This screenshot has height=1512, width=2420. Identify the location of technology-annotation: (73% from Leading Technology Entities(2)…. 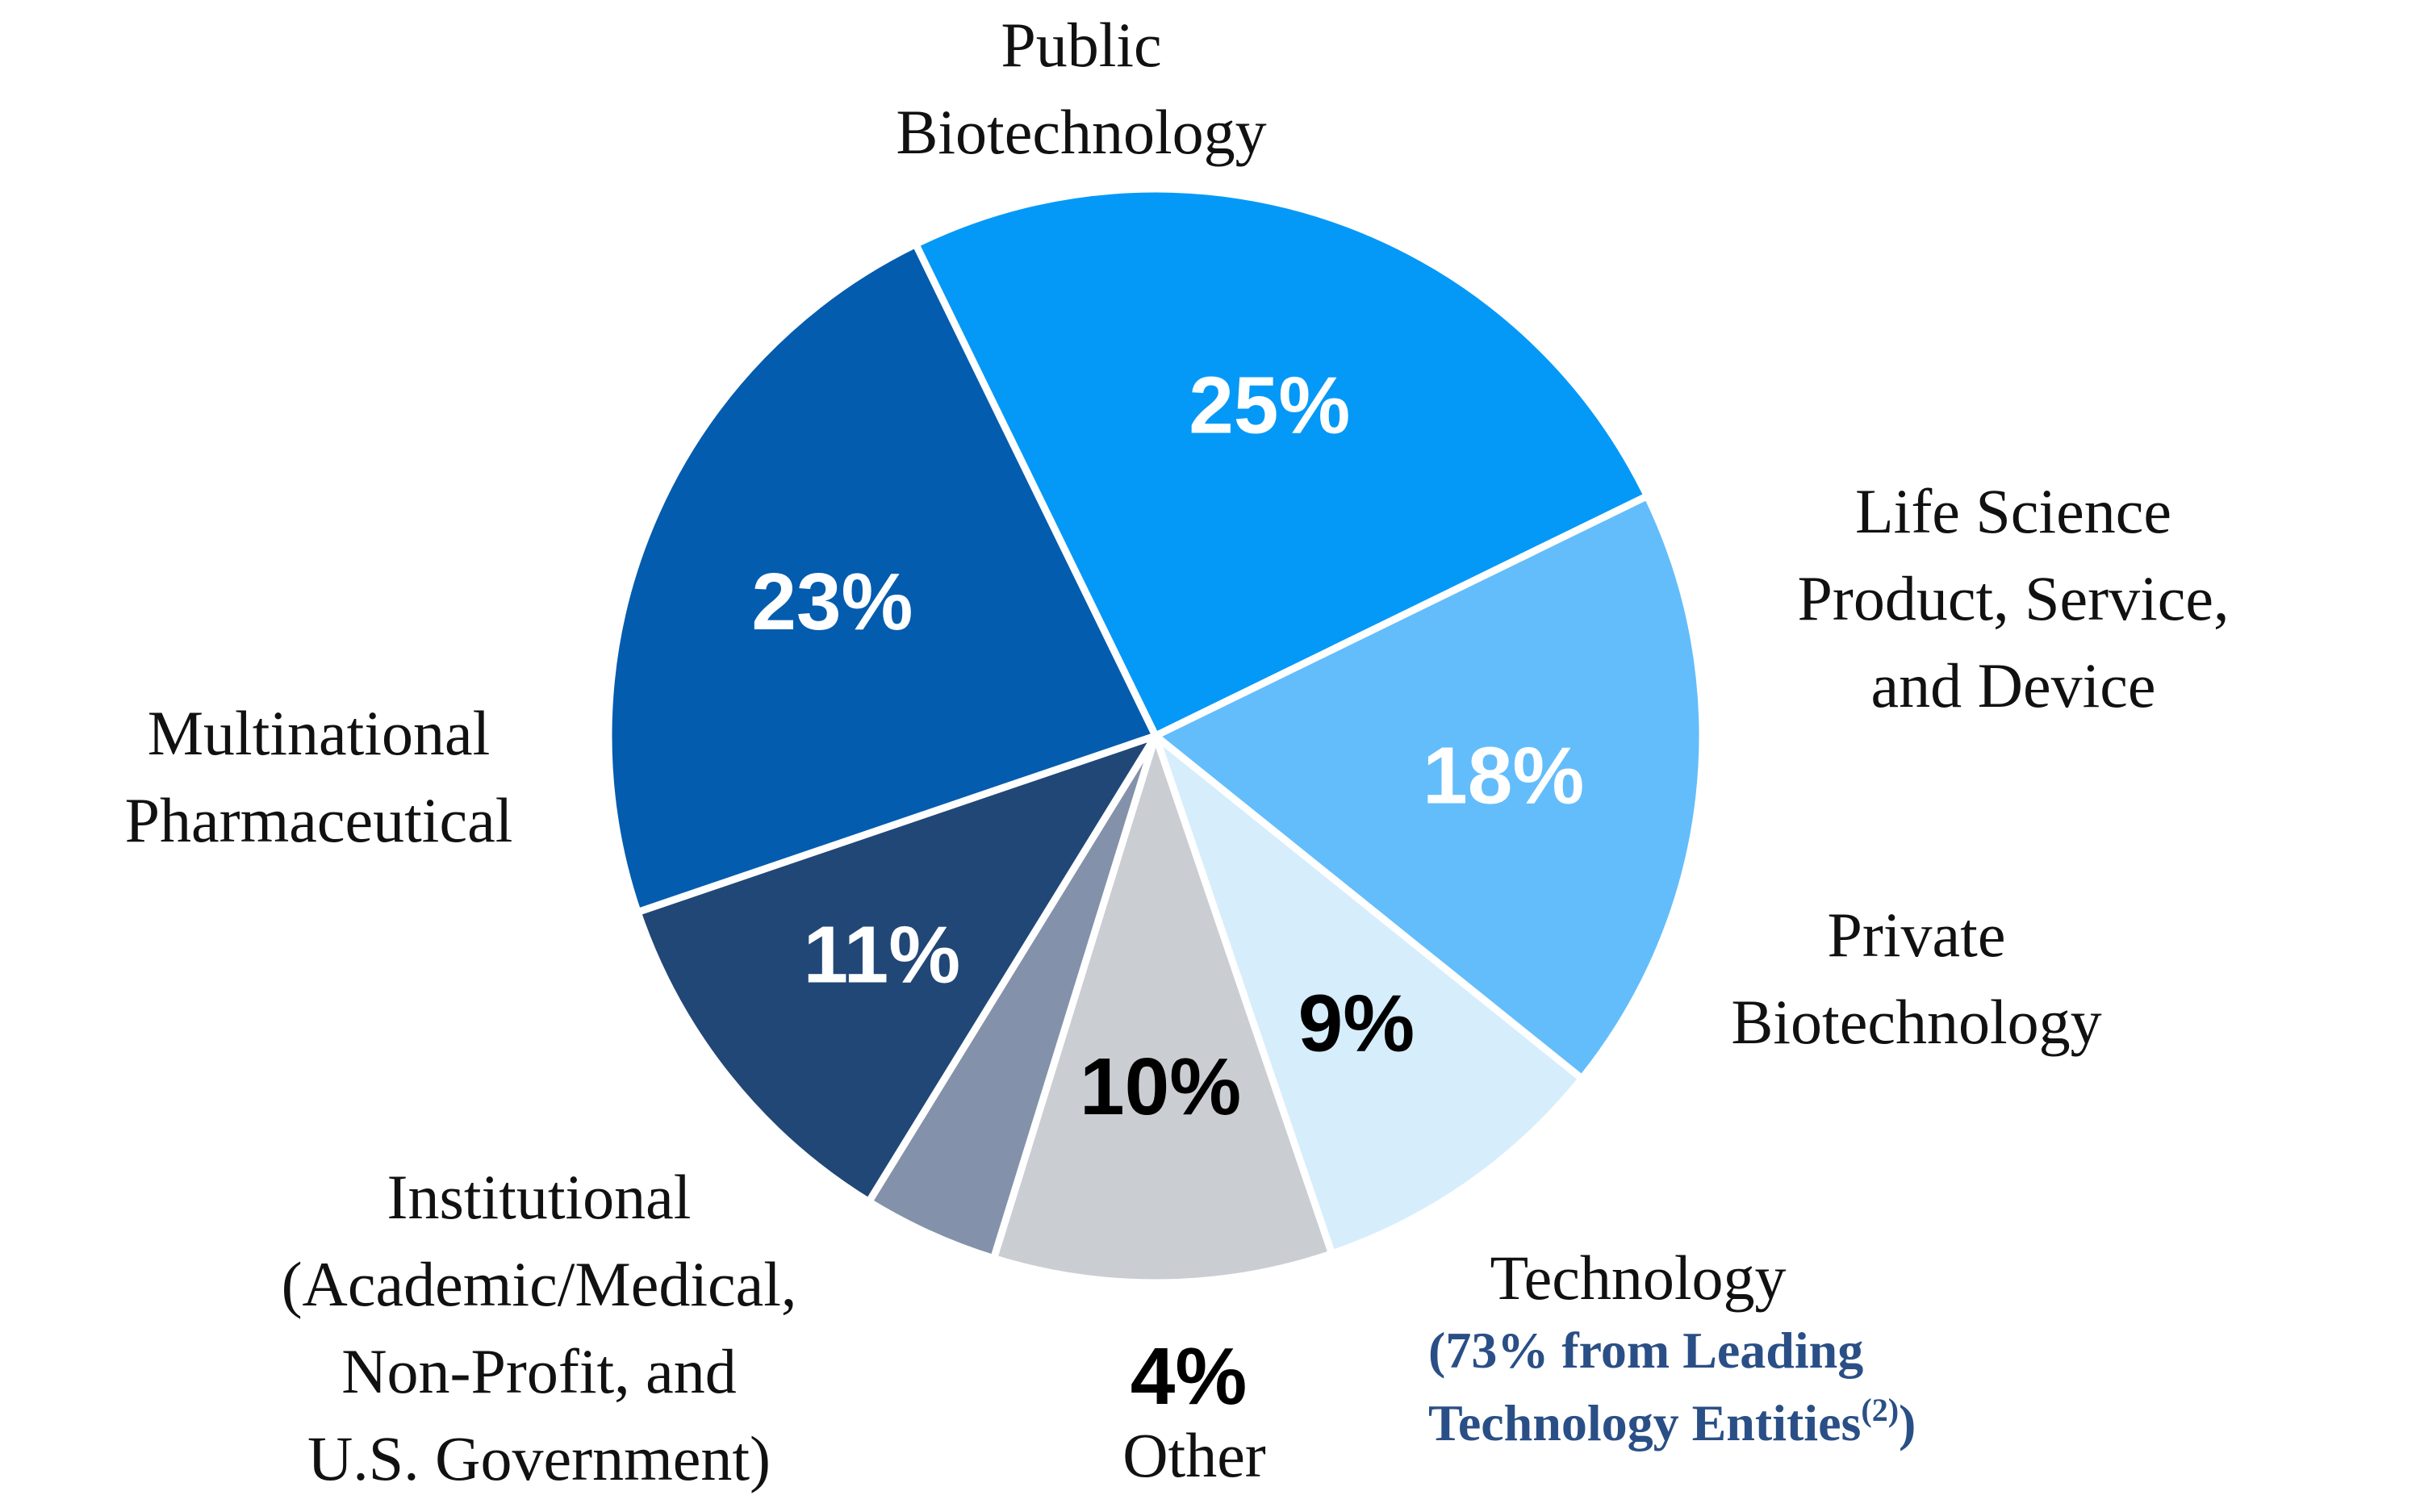
(1672, 1386).